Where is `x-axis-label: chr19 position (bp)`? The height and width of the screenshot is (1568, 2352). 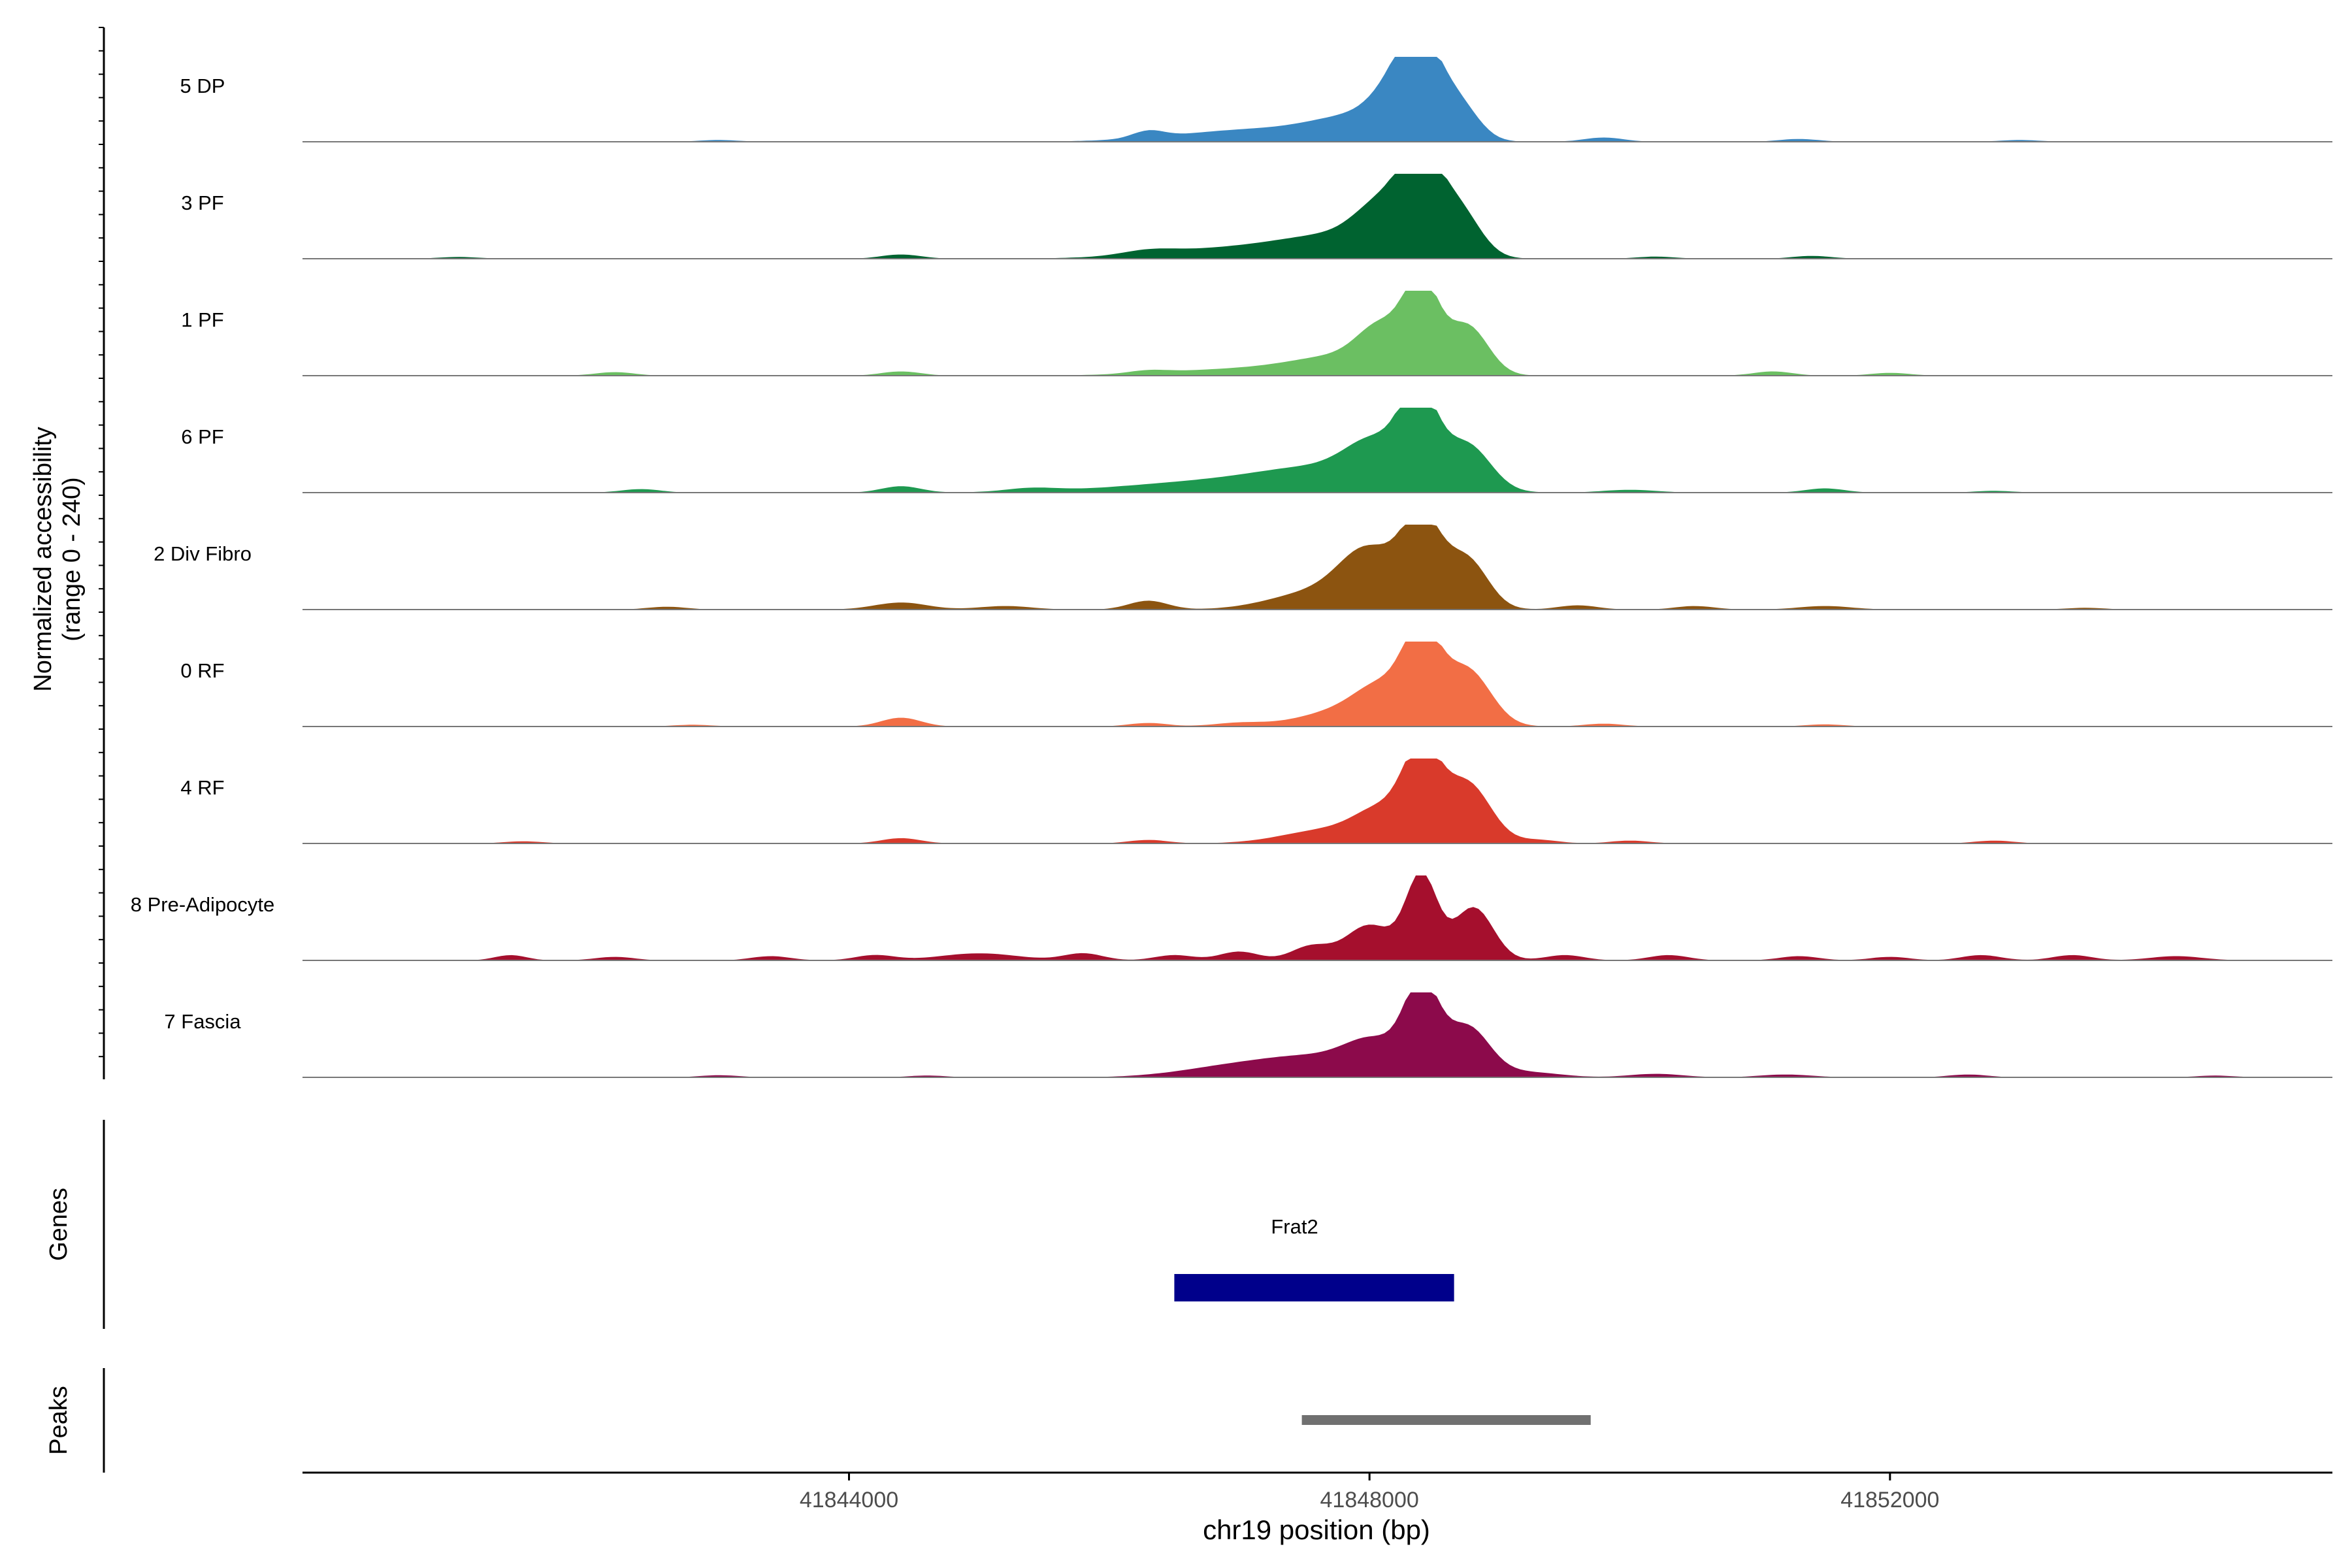
x-axis-label: chr19 position (bp) is located at coordinates (1316, 1529).